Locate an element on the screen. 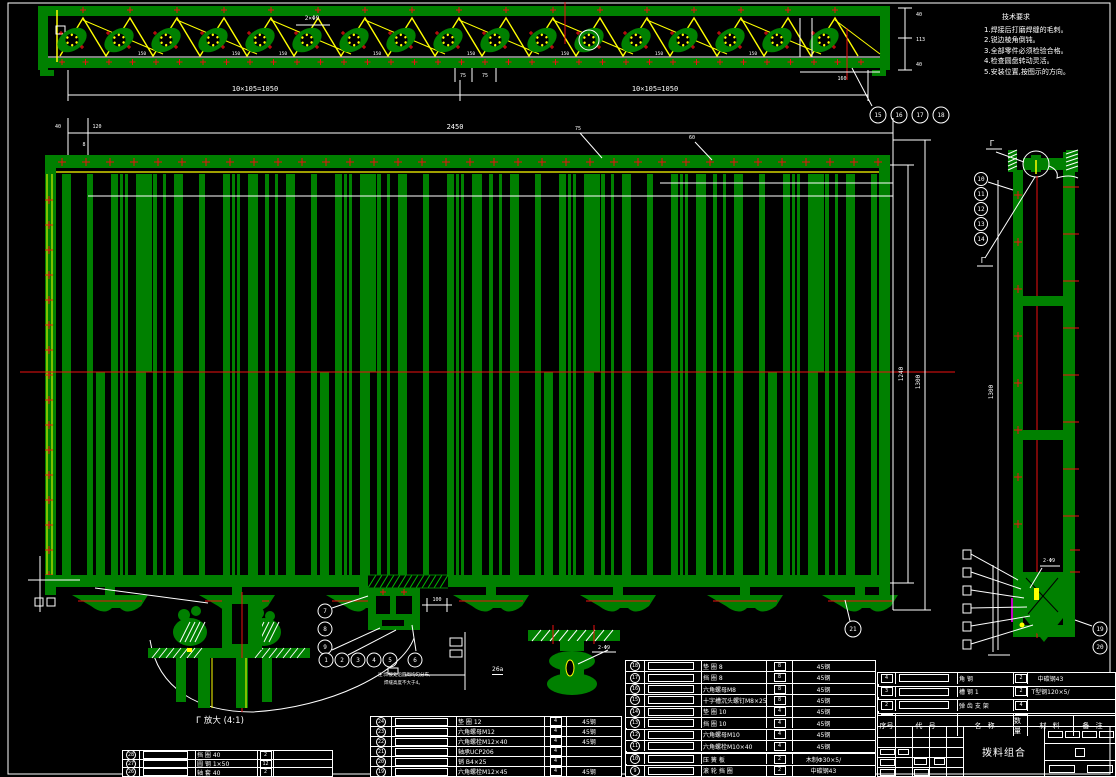 The height and width of the screenshot is (777, 1116). table-row: 27 圆 钢 1×50 12 is located at coordinates (227, 763).